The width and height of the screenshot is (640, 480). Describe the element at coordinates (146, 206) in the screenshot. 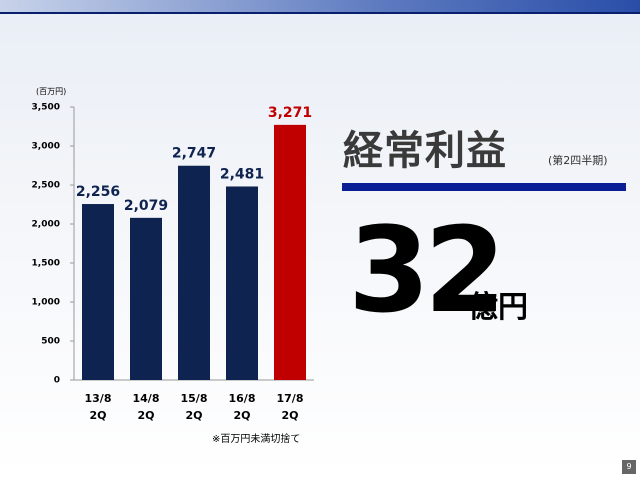

I see `data-label: 2,079` at that location.